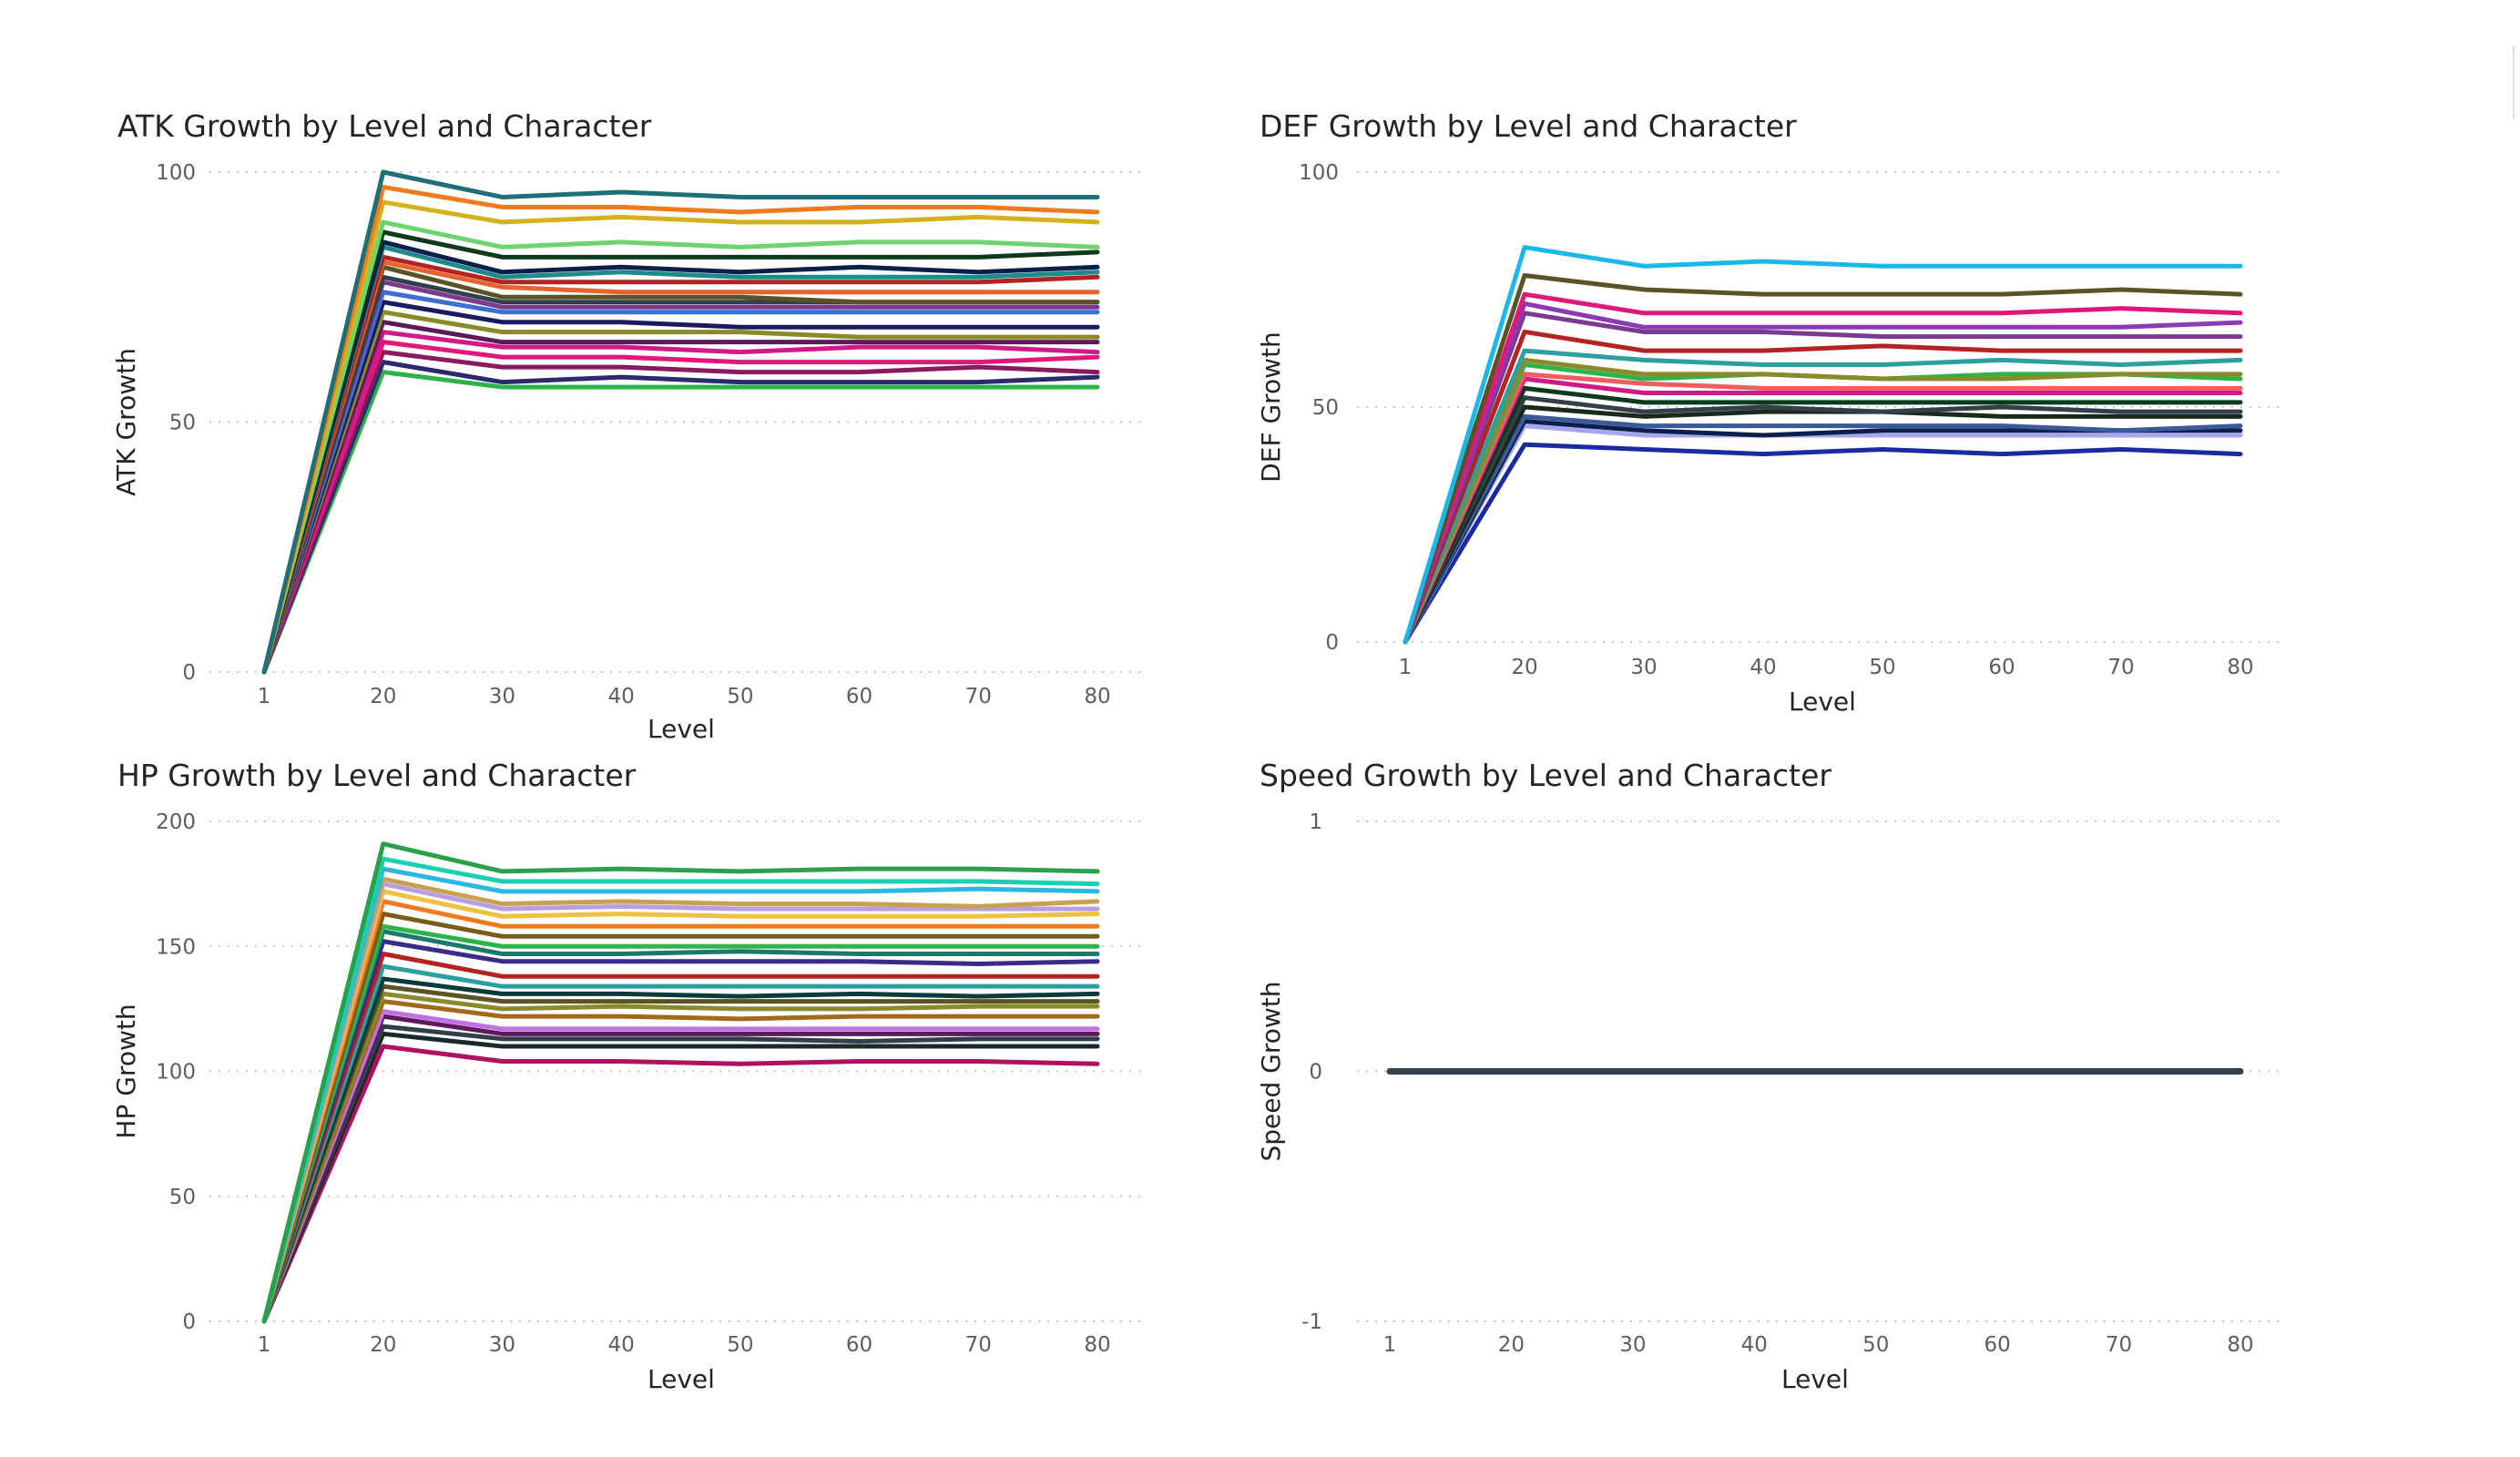 This screenshot has height=1457, width=2520. What do you see at coordinates (189, 1322) in the screenshot?
I see `hp-y-tick-label: 0` at bounding box center [189, 1322].